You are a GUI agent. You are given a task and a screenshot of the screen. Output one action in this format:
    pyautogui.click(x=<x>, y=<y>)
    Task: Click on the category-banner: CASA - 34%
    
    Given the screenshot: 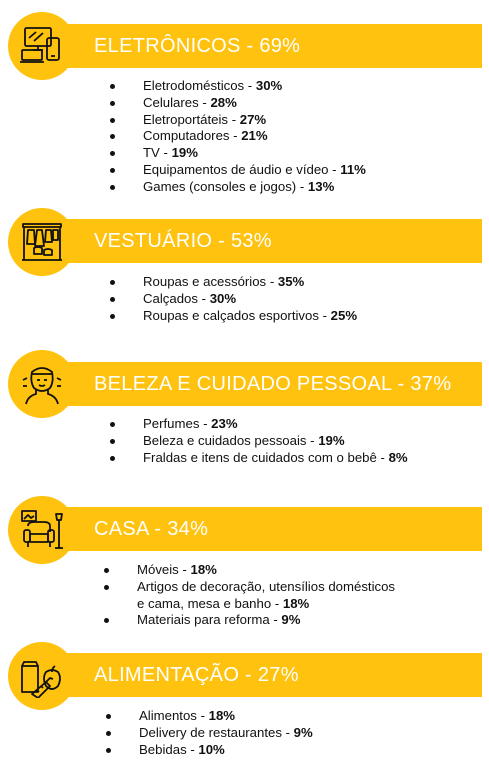 What is the action you would take?
    pyautogui.click(x=270, y=529)
    